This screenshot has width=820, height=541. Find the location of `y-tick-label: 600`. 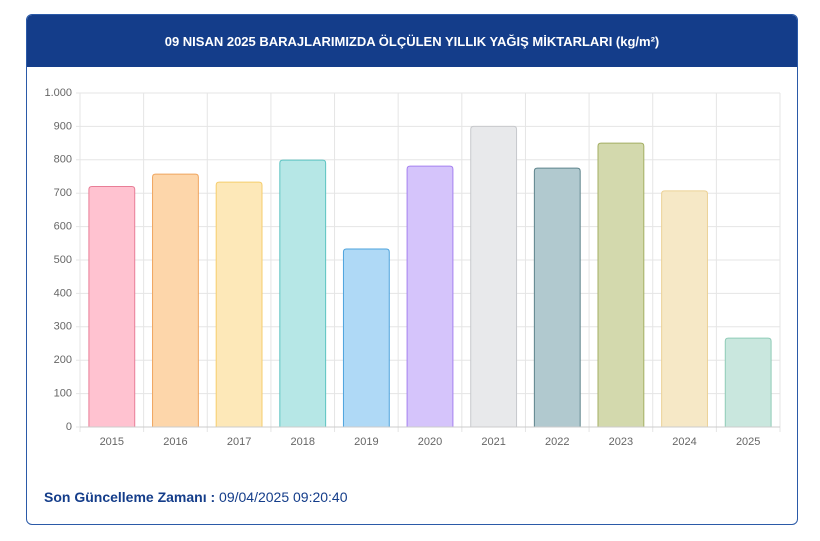

y-tick-label: 600 is located at coordinates (63, 227).